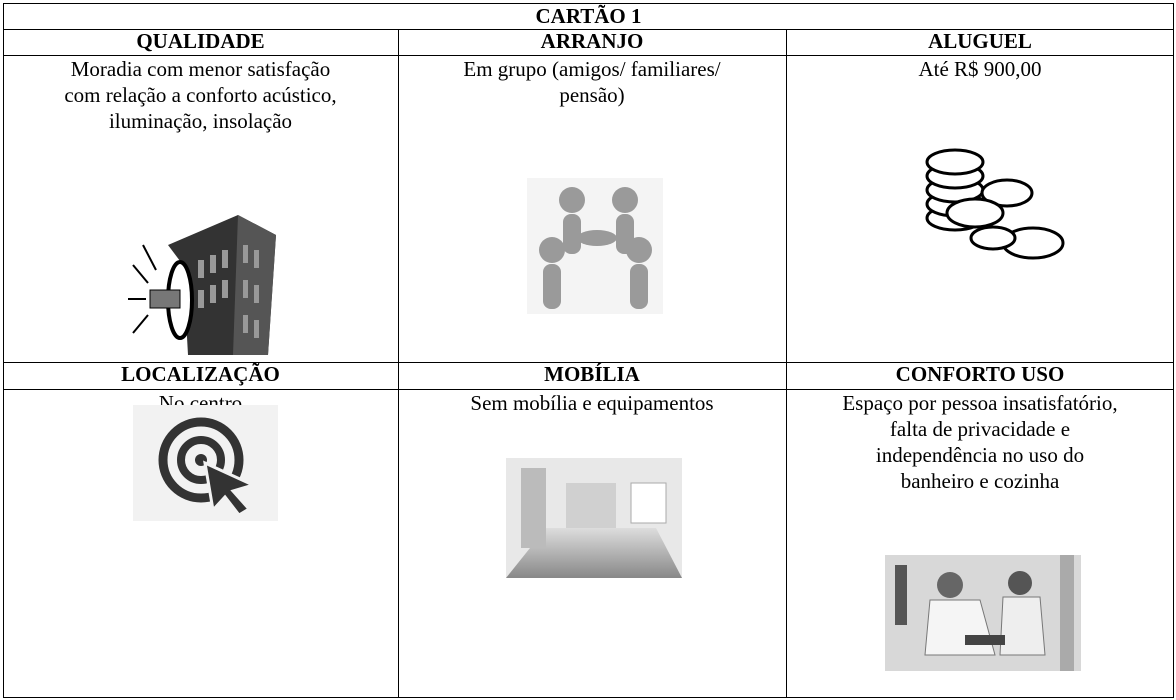  I want to click on cell-heading: QUALIDADE, so click(200, 41).